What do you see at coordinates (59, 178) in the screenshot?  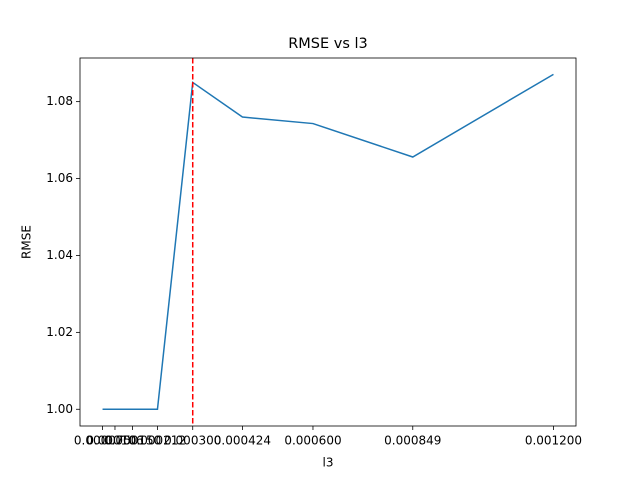 I see `y-tick-label: 1.06` at bounding box center [59, 178].